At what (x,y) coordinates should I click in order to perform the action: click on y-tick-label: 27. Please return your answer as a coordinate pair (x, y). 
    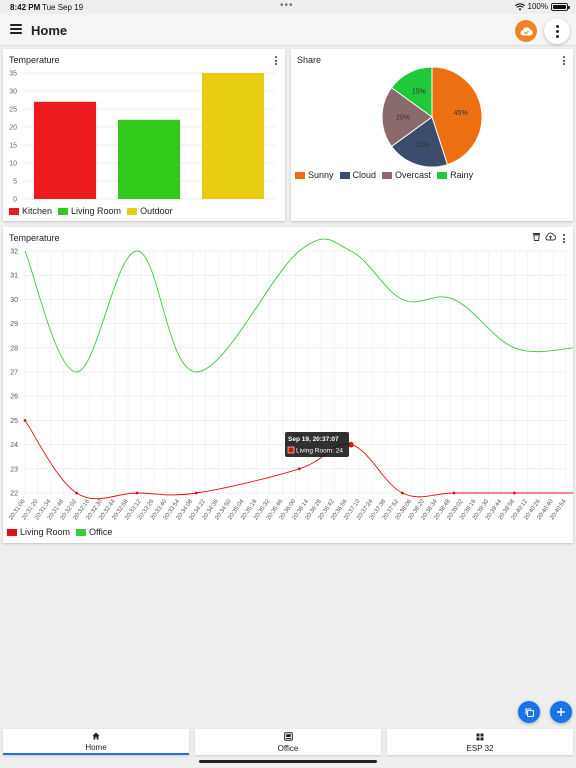
    Looking at the image, I should click on (14, 373).